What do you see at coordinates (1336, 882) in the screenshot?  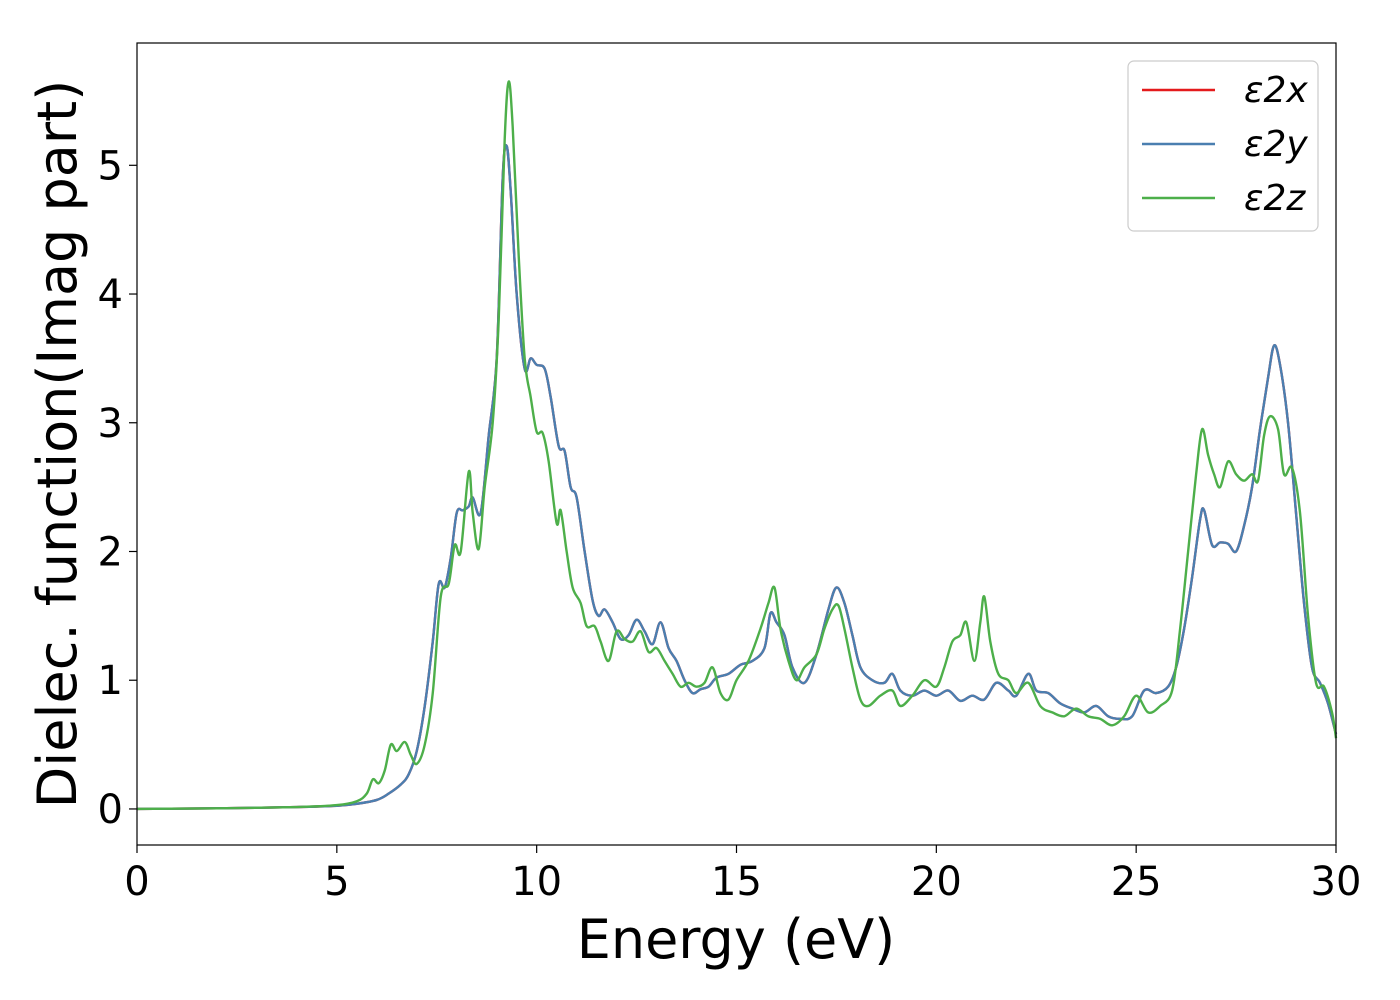 I see `x-tick-label: 30` at bounding box center [1336, 882].